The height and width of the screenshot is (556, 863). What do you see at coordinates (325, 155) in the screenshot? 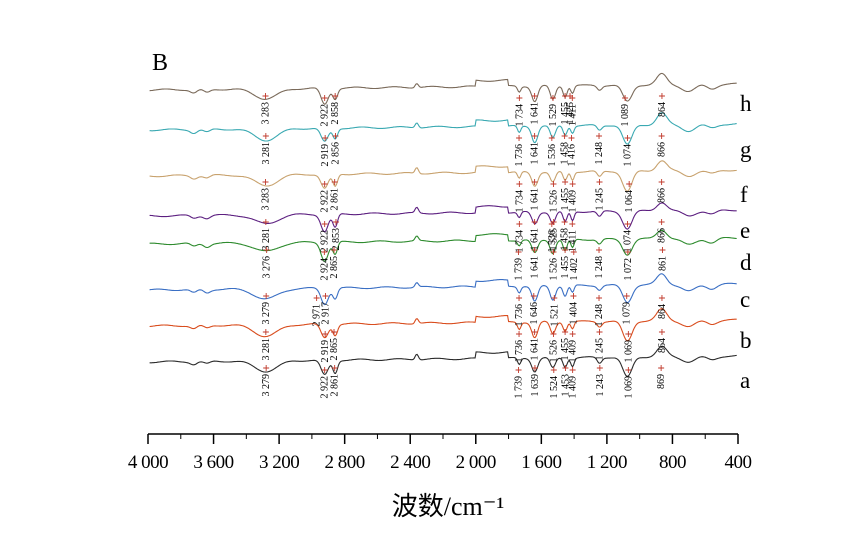
I see `peak-label-g: 2 919` at bounding box center [325, 155].